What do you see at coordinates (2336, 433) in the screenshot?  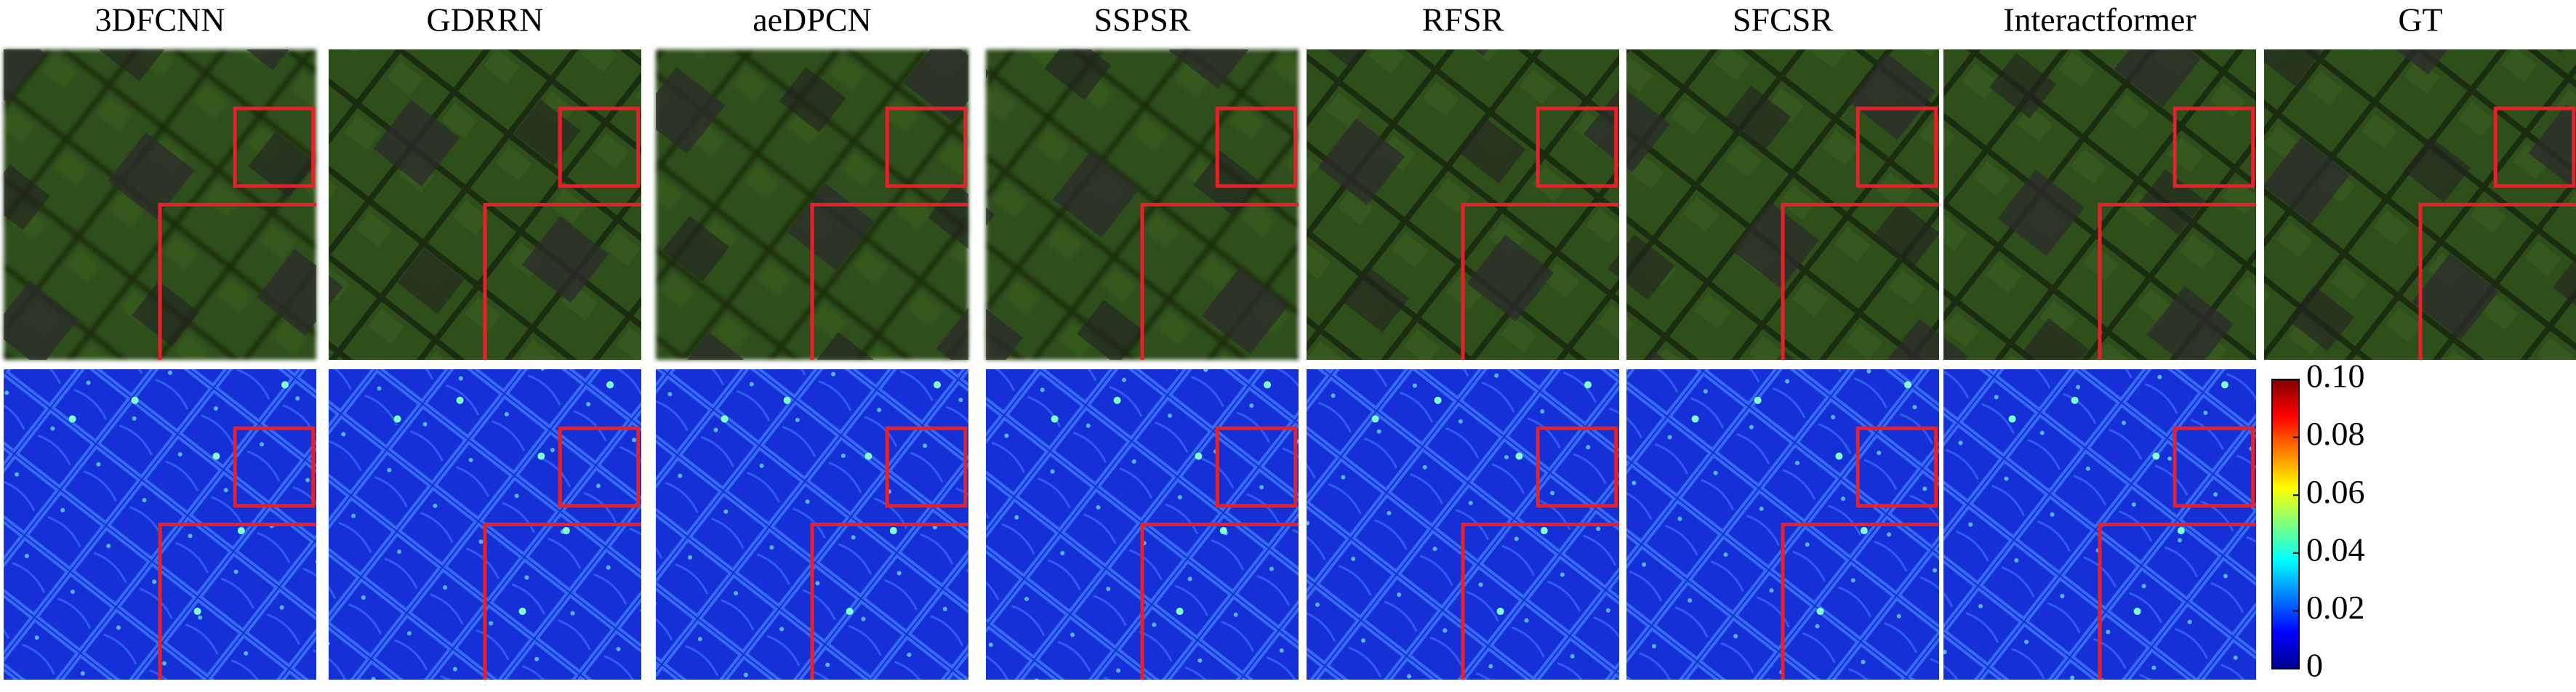 I see `colorbar-tick-label: 0.08` at bounding box center [2336, 433].